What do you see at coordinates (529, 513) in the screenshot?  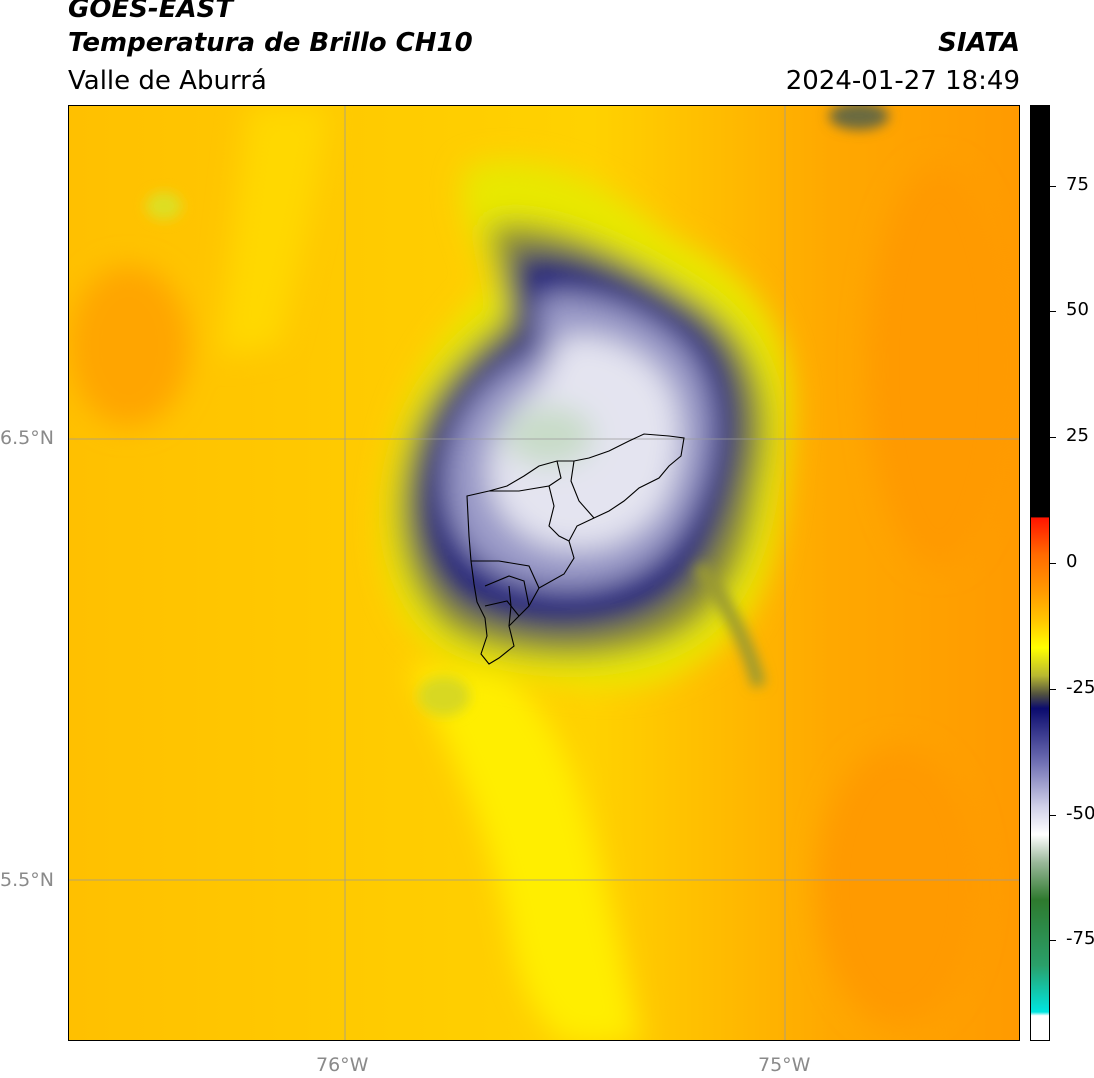 I see `boundary-bello` at bounding box center [529, 513].